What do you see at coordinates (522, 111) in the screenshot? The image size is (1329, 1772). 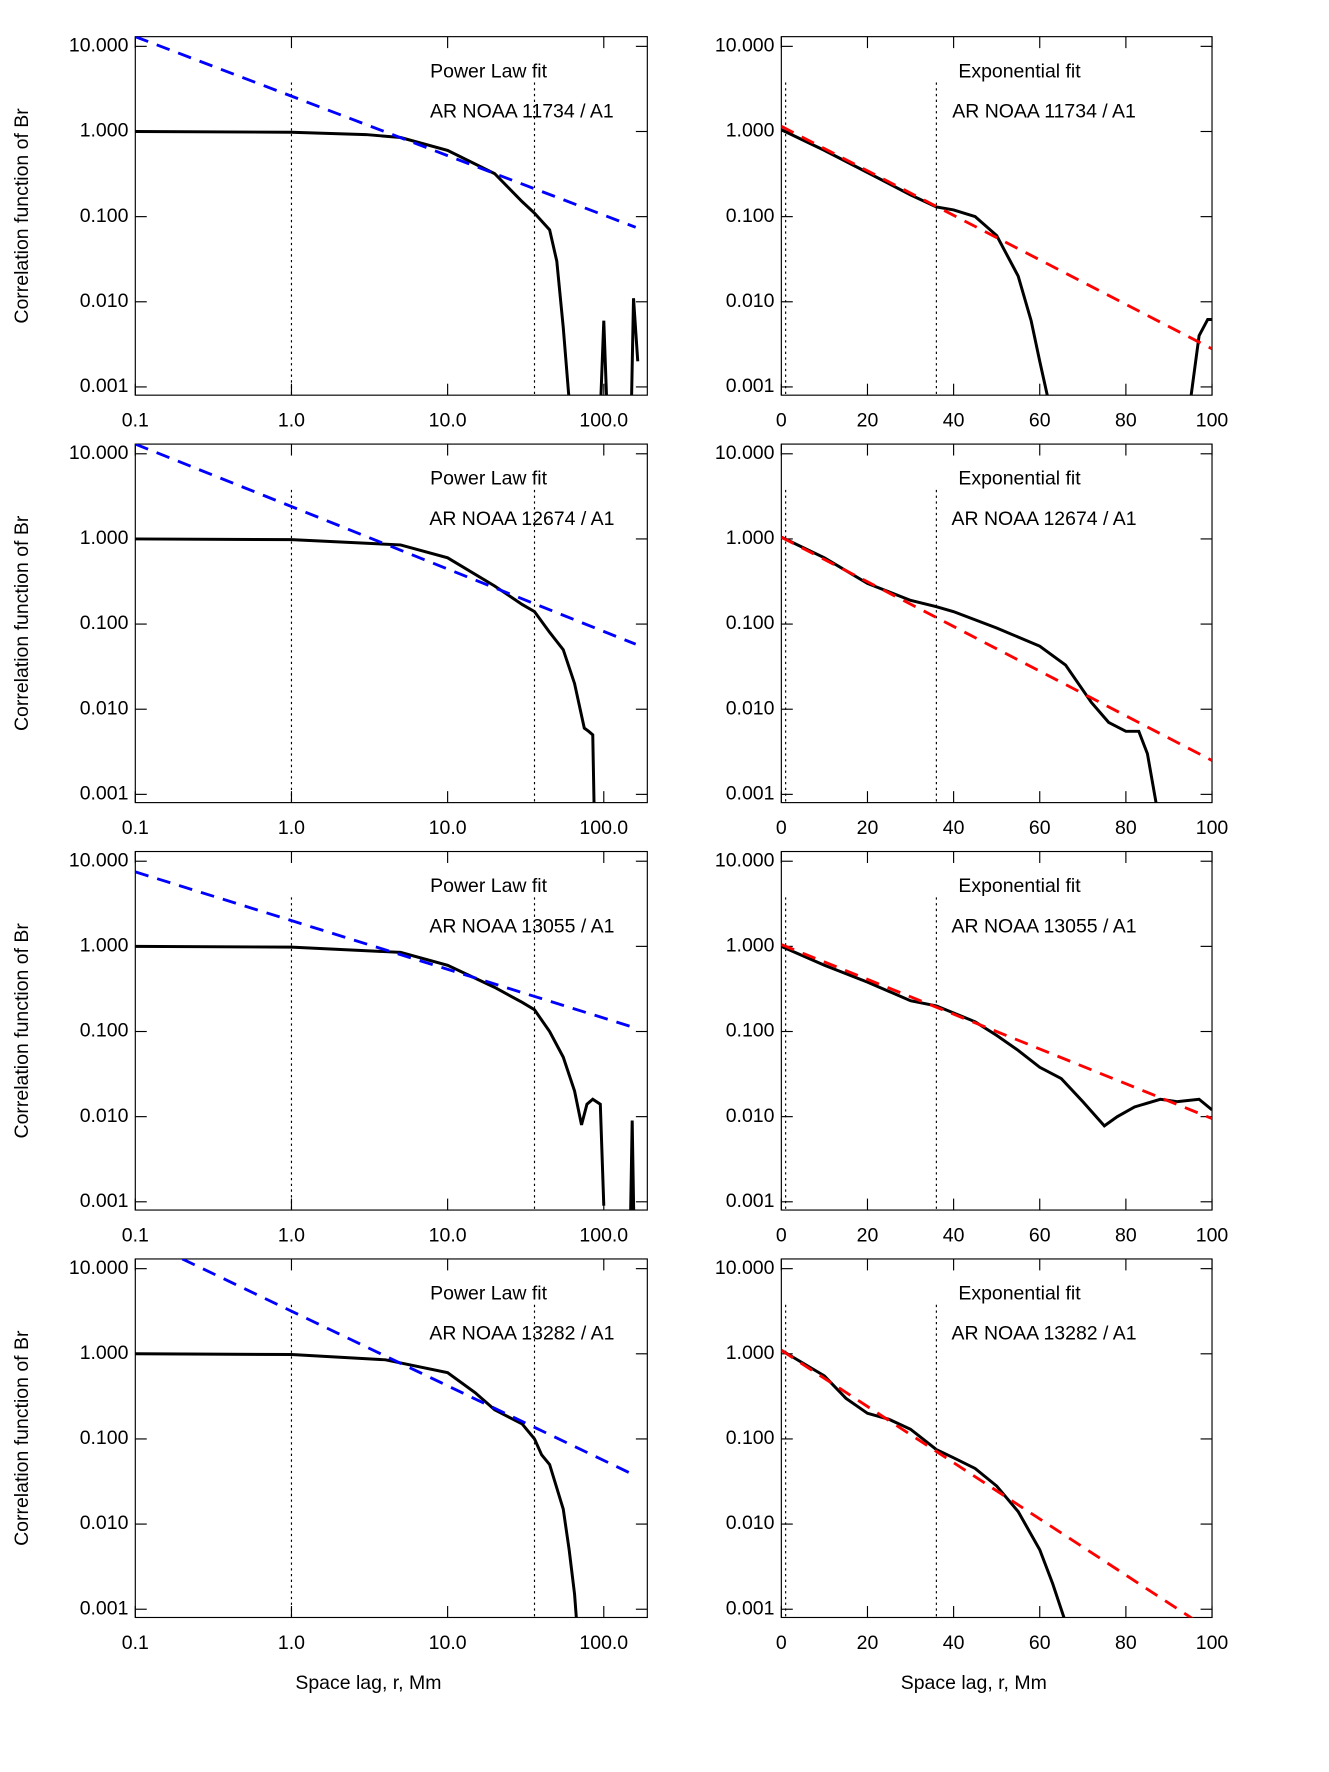 I see `annotation: AR NOAA 11734 / A1` at bounding box center [522, 111].